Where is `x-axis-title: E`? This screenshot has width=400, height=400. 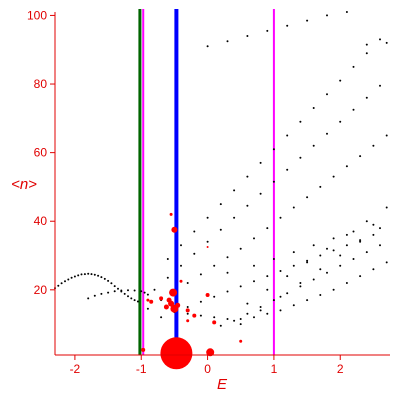
x-axis-title: E is located at coordinates (222, 384).